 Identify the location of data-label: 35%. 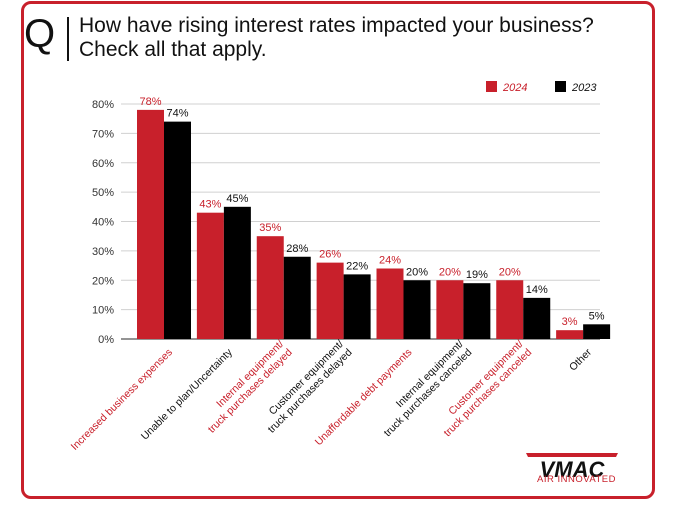
(270, 228).